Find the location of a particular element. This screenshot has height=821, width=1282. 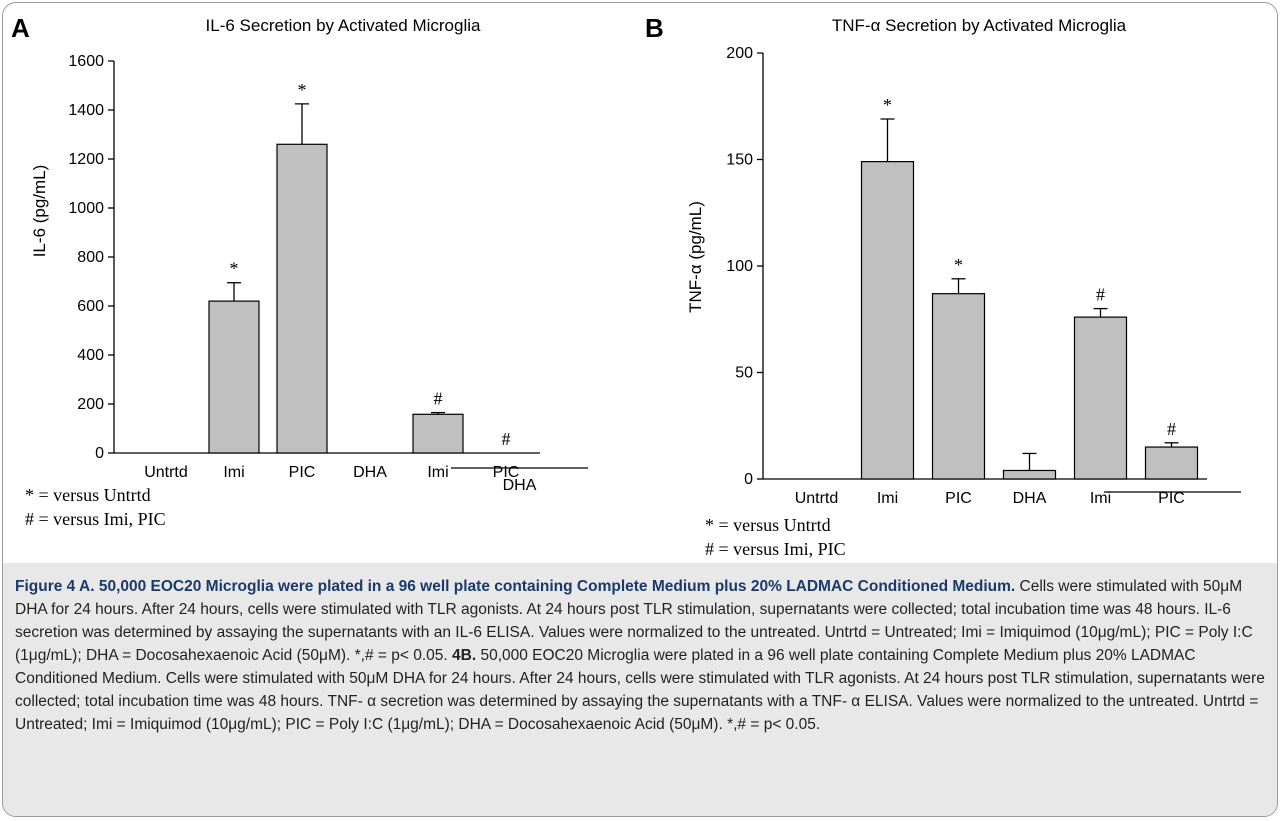

footnote-a-line1: * = versus Untrtd is located at coordinates (88, 495).